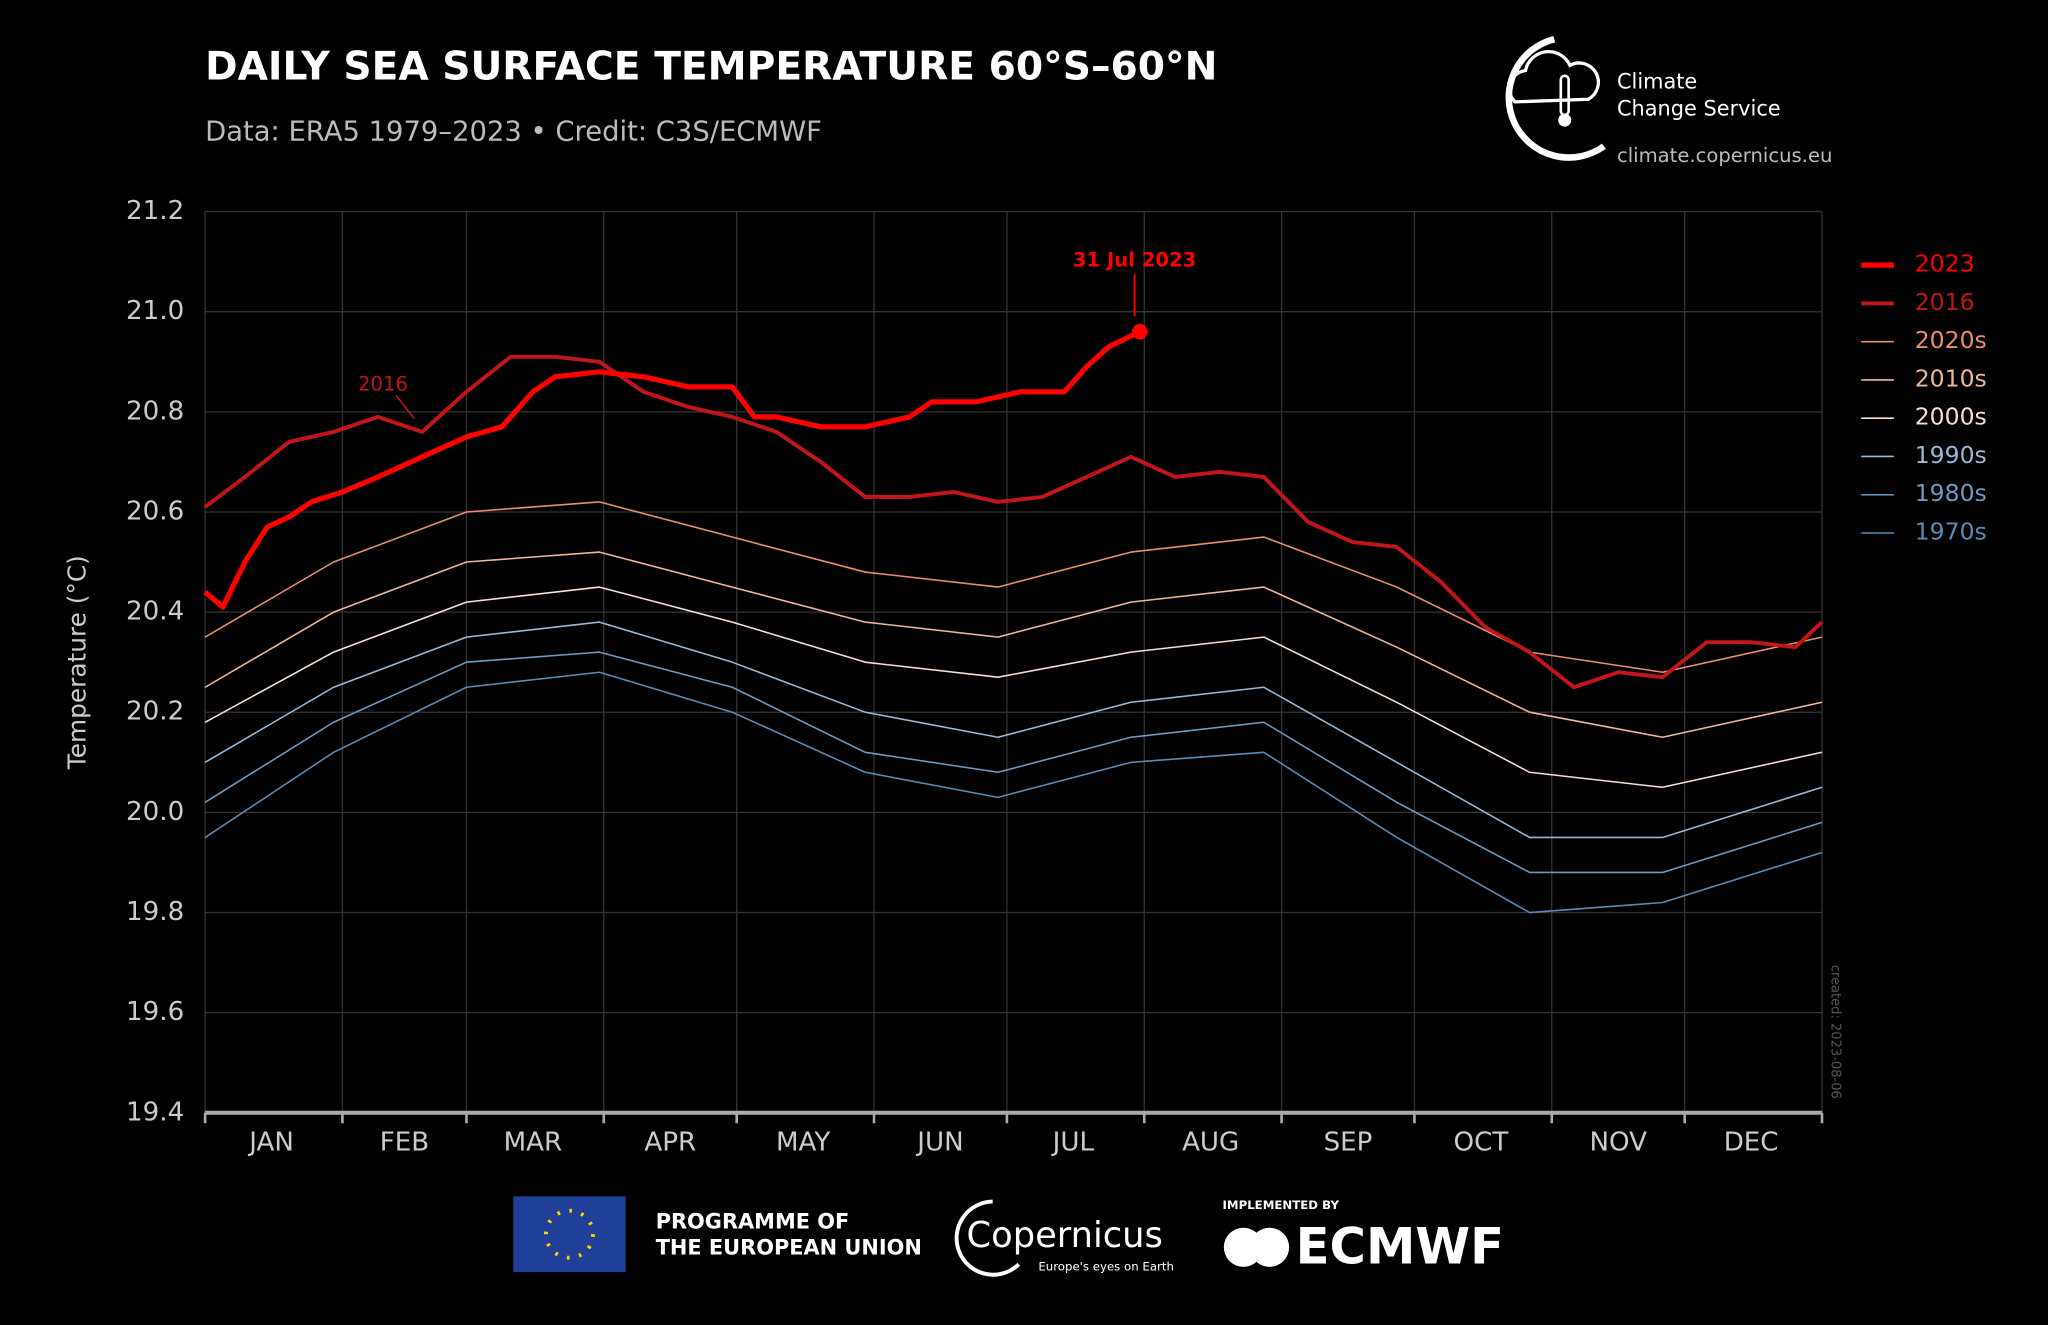  Describe the element at coordinates (155, 311) in the screenshot. I see `y-tick-label: 21.0` at that location.